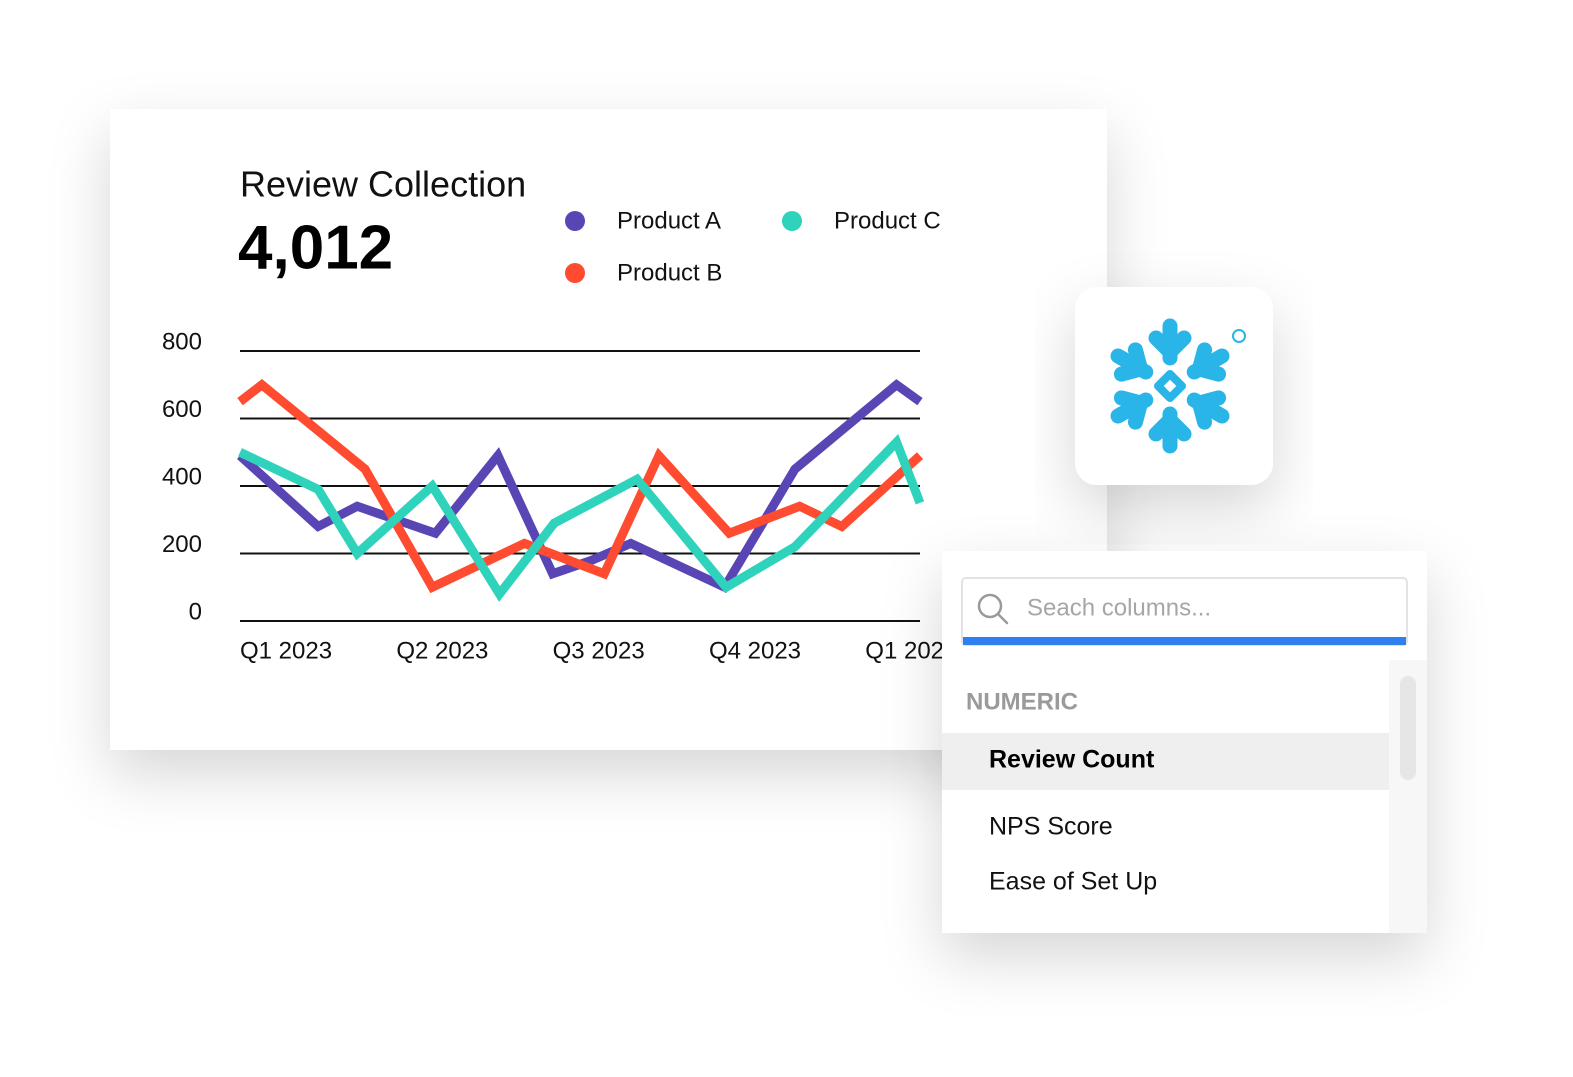 This screenshot has height=1077, width=1573. Describe the element at coordinates (182, 476) in the screenshot. I see `y-tick-label: 400` at that location.